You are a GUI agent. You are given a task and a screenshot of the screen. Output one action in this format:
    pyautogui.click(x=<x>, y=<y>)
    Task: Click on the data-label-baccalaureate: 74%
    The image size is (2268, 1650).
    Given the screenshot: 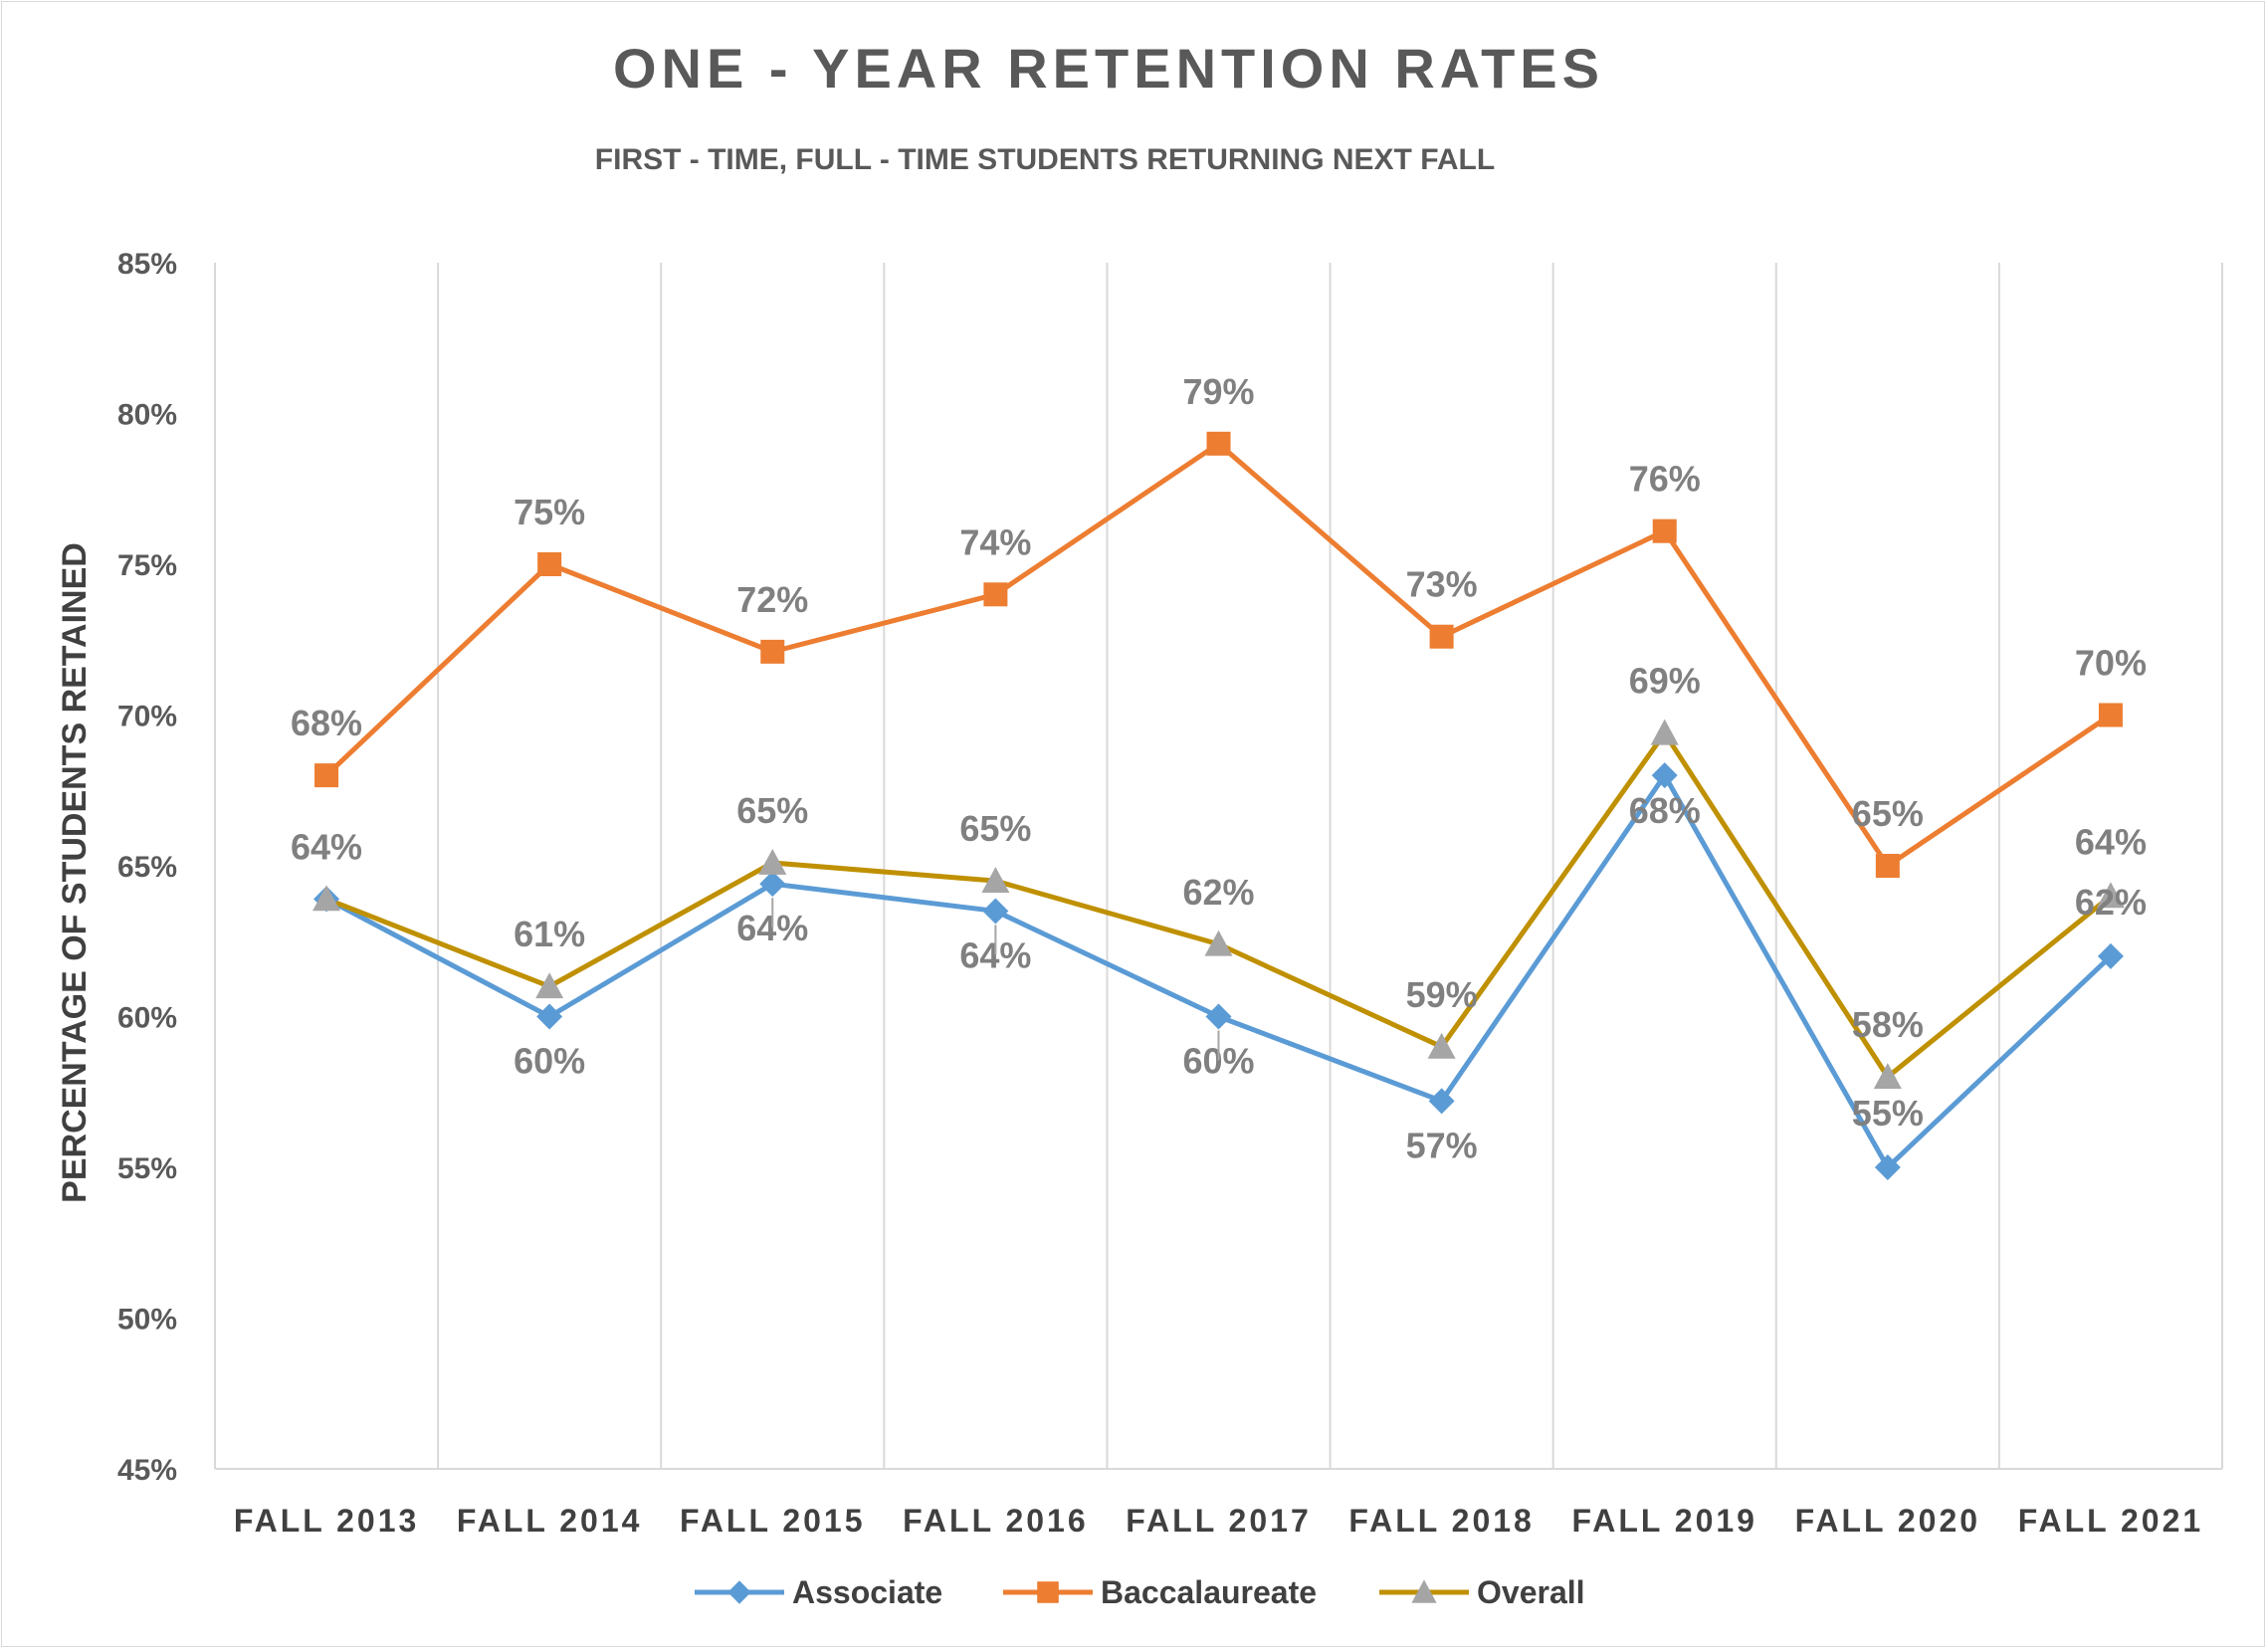 What is the action you would take?
    pyautogui.click(x=995, y=541)
    